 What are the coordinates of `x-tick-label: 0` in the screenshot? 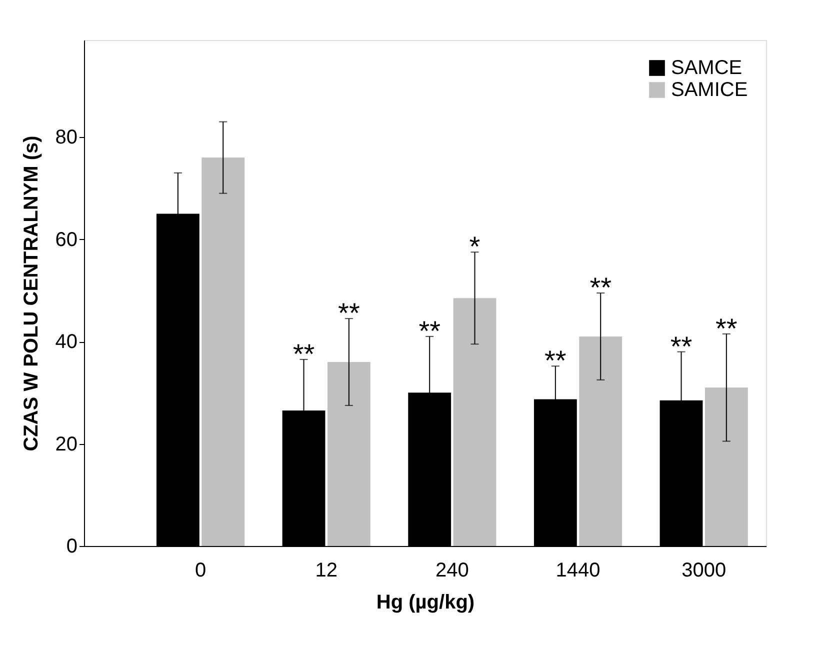 It's located at (200, 571).